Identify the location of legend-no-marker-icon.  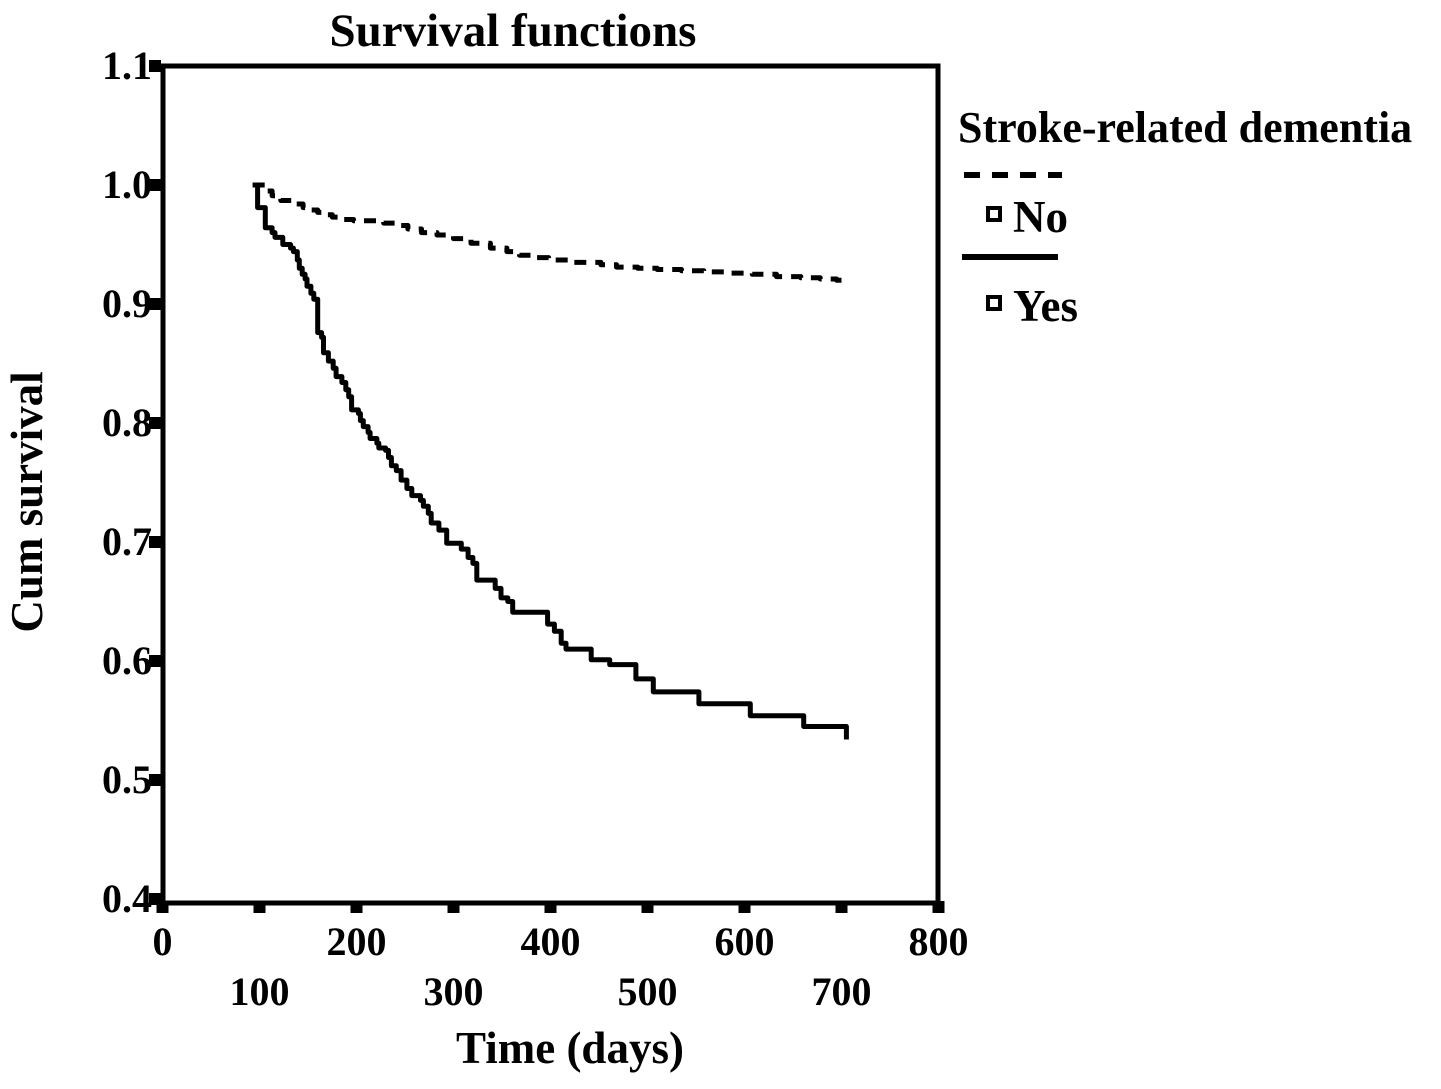
(994, 214).